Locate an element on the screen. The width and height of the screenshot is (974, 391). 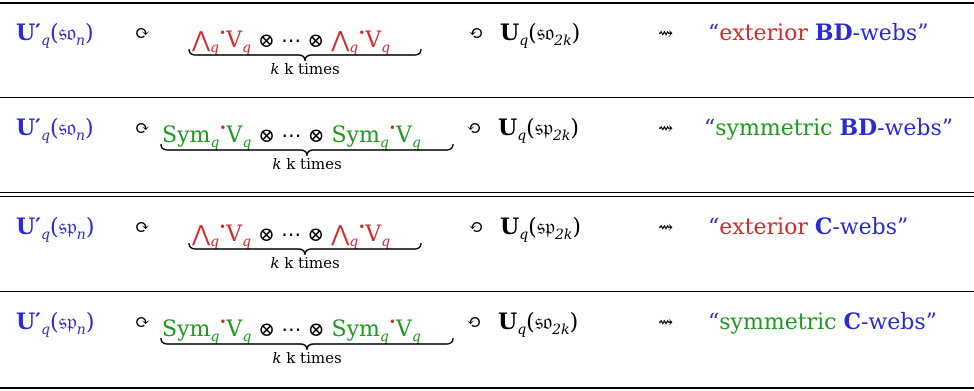
left-index: n is located at coordinates (81, 330).